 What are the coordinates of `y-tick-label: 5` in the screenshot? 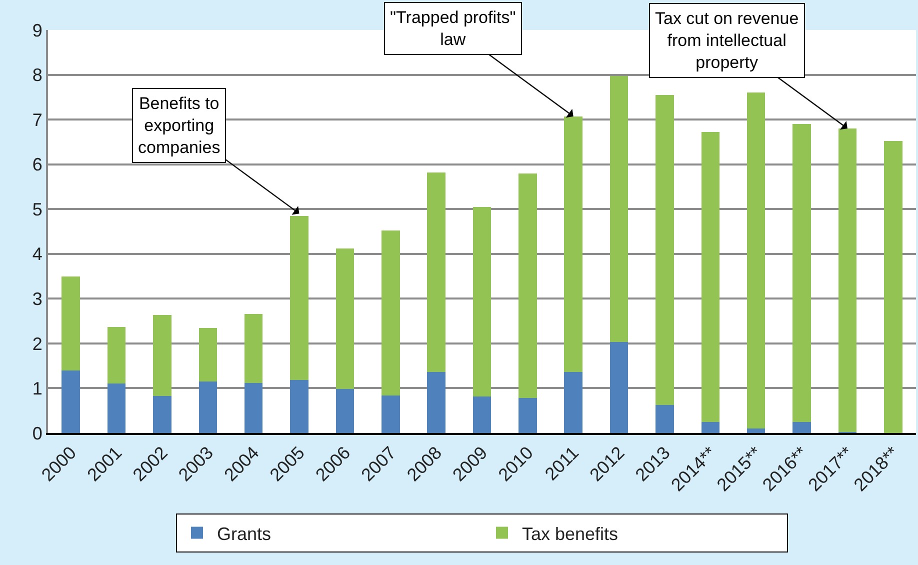 It's located at (37, 209).